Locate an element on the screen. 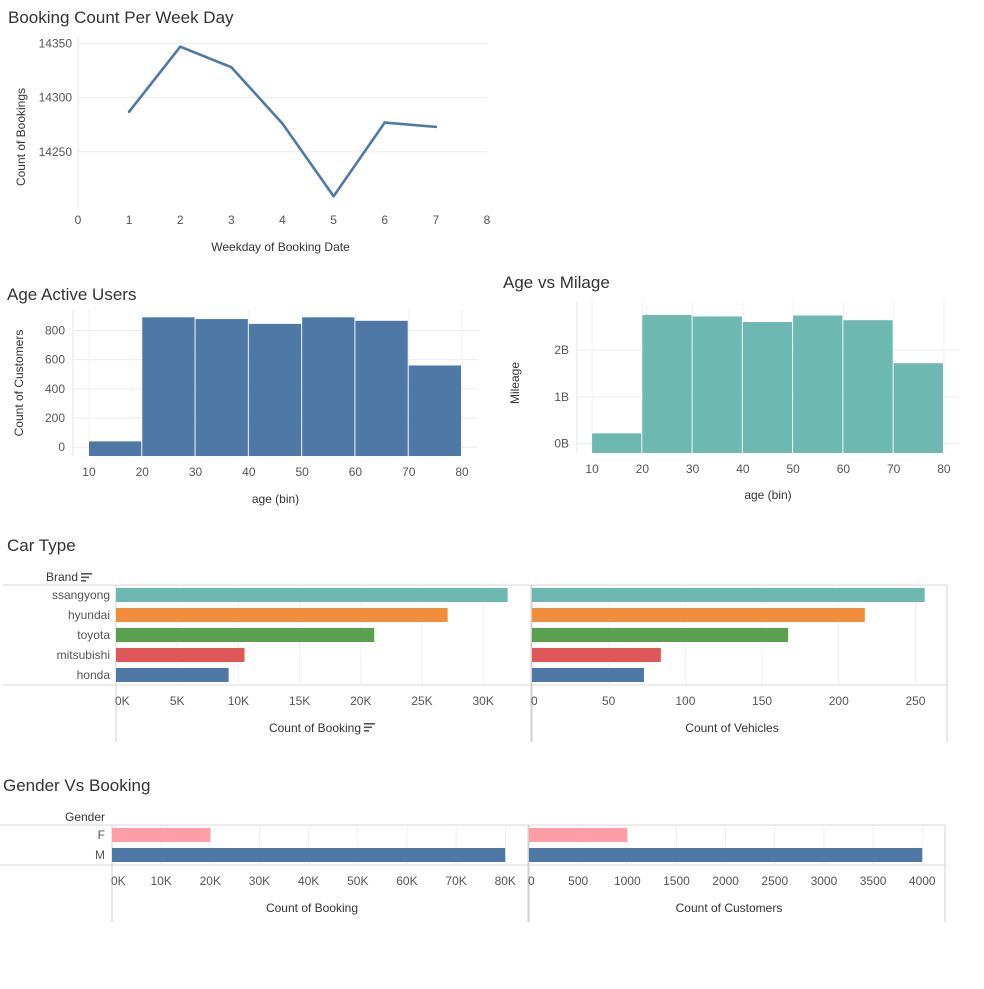 The width and height of the screenshot is (984, 989). age-active-title: Age Active Users is located at coordinates (72, 294).